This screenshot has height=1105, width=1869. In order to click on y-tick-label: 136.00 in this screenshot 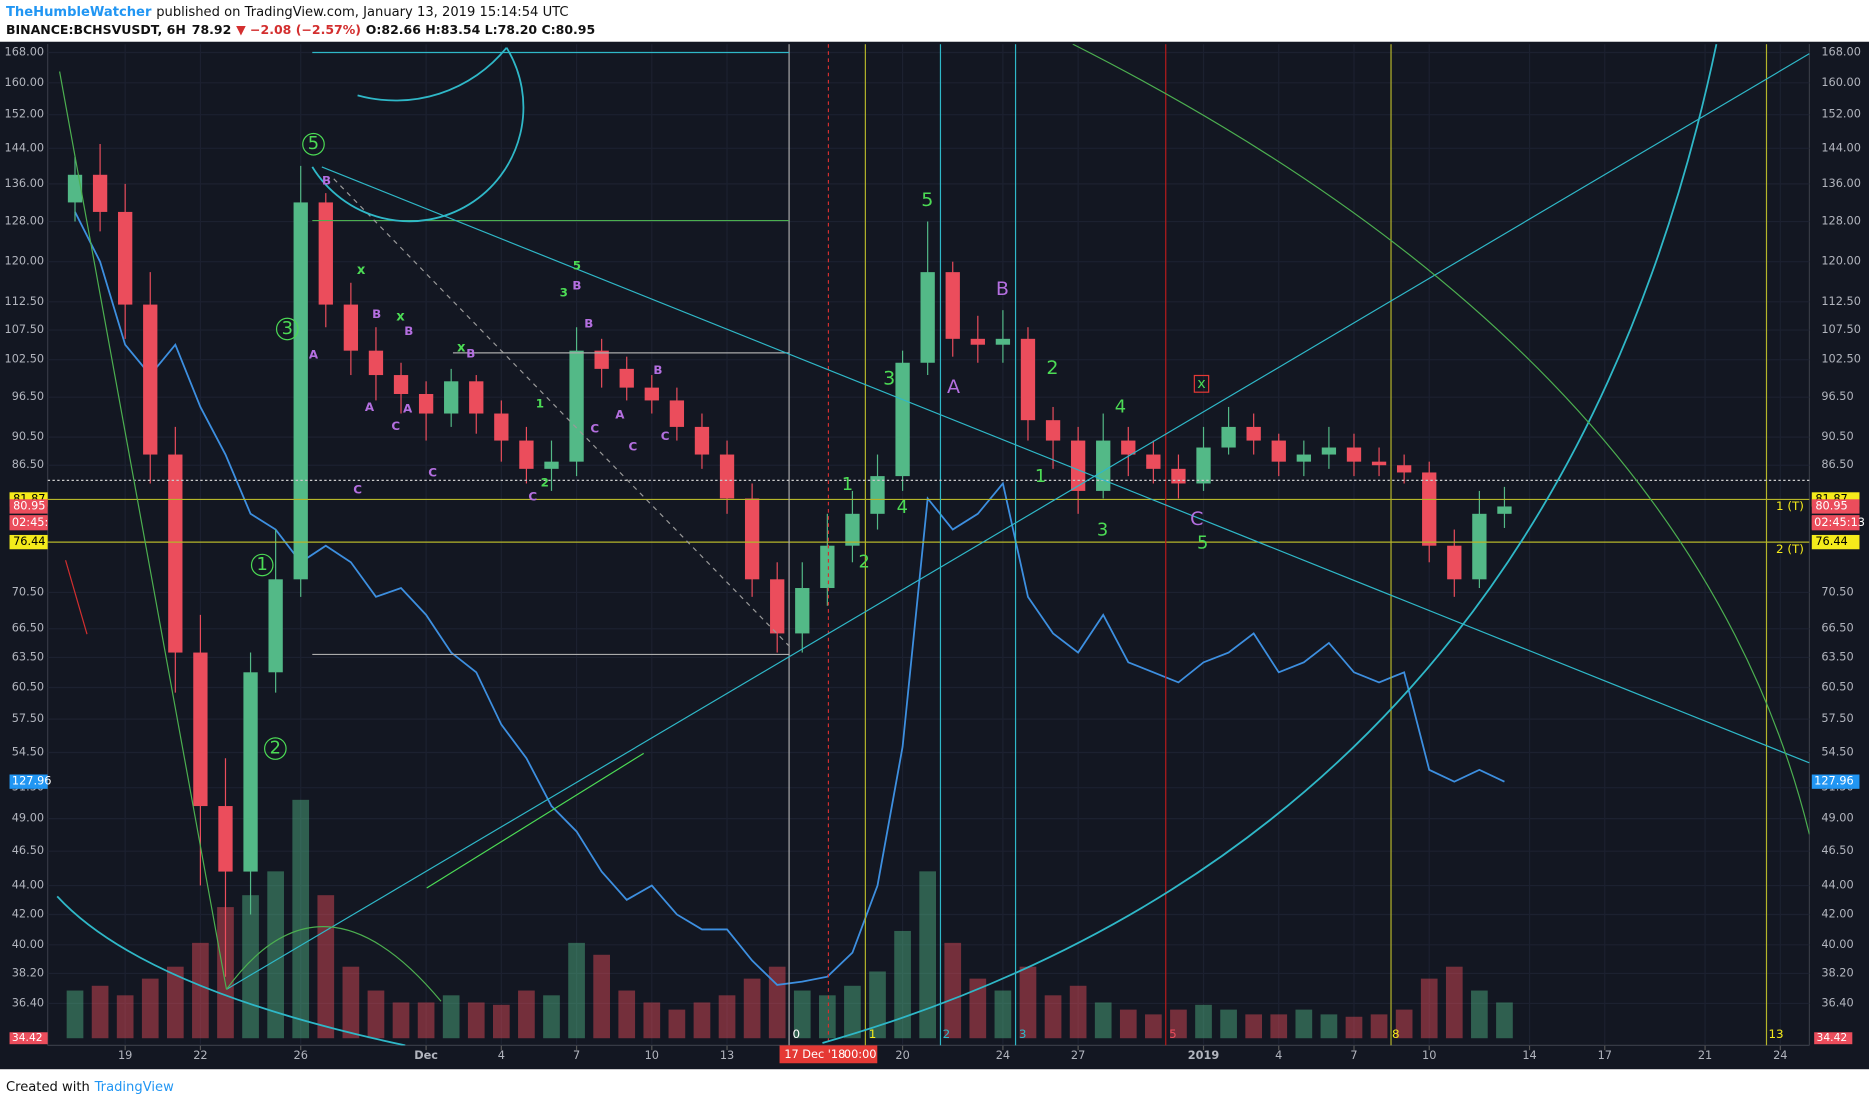, I will do `click(25, 183)`.